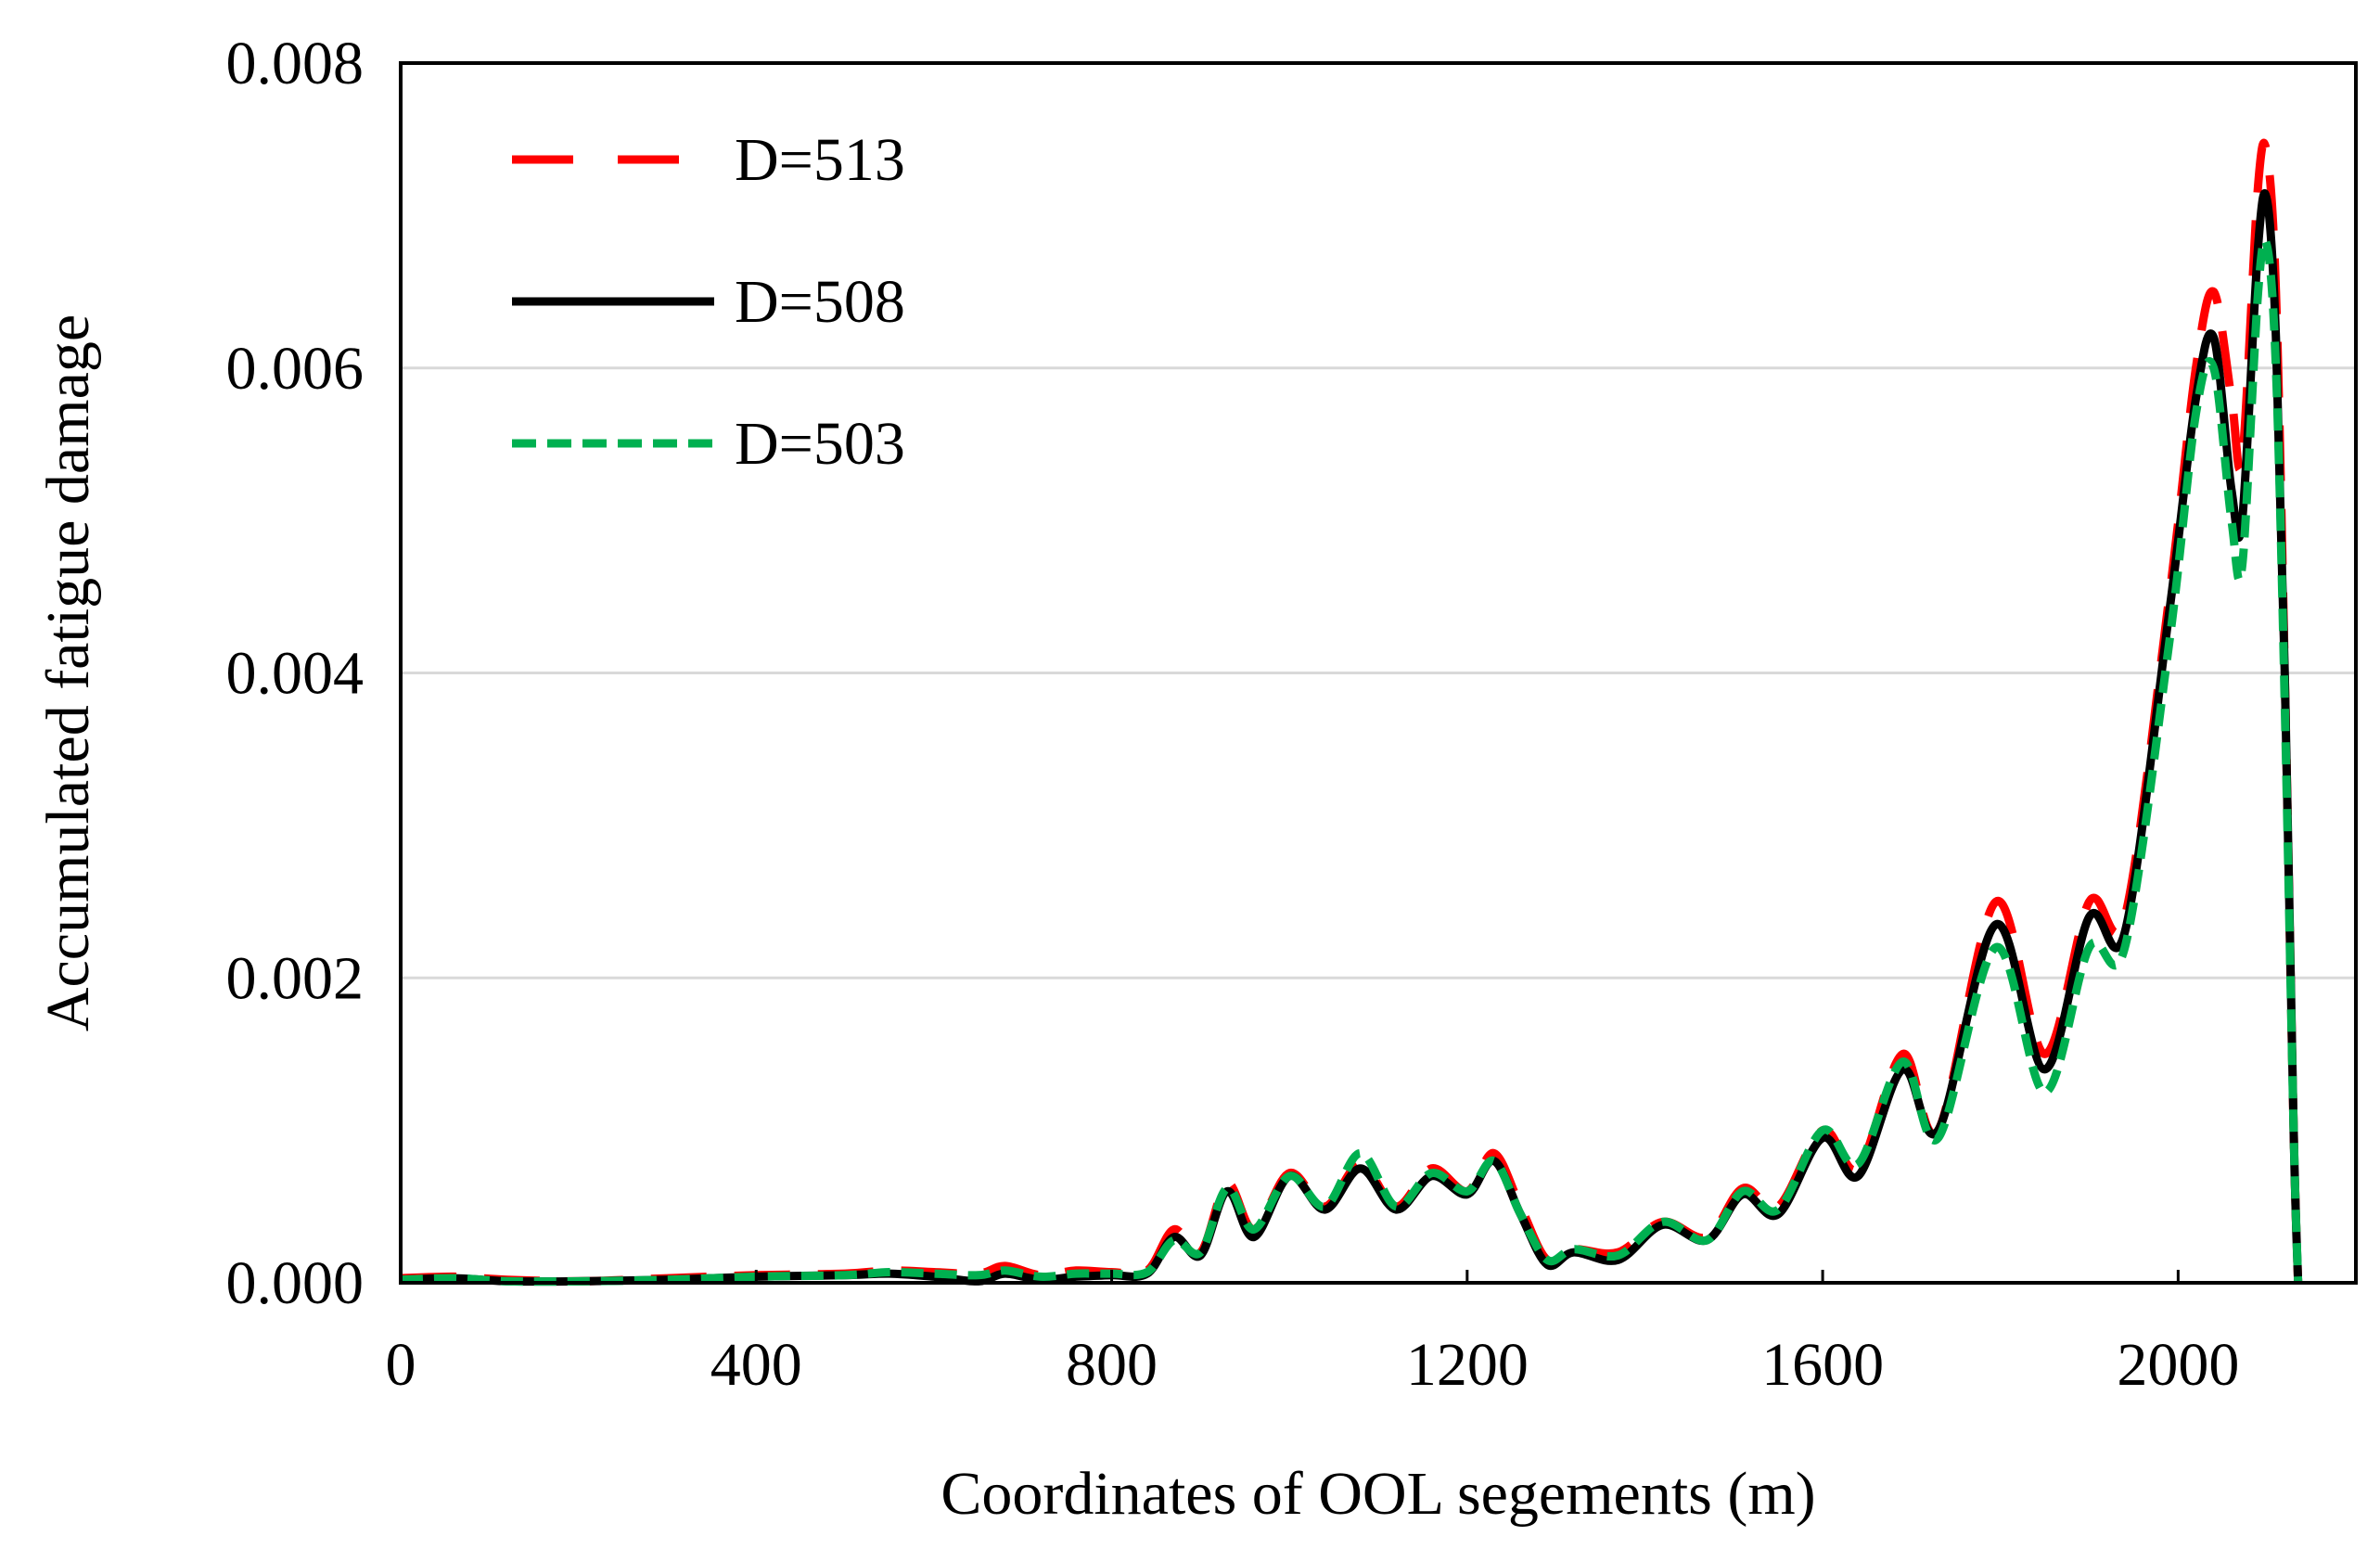 The width and height of the screenshot is (2380, 1549). Describe the element at coordinates (820, 444) in the screenshot. I see `legend-label: D=503` at that location.